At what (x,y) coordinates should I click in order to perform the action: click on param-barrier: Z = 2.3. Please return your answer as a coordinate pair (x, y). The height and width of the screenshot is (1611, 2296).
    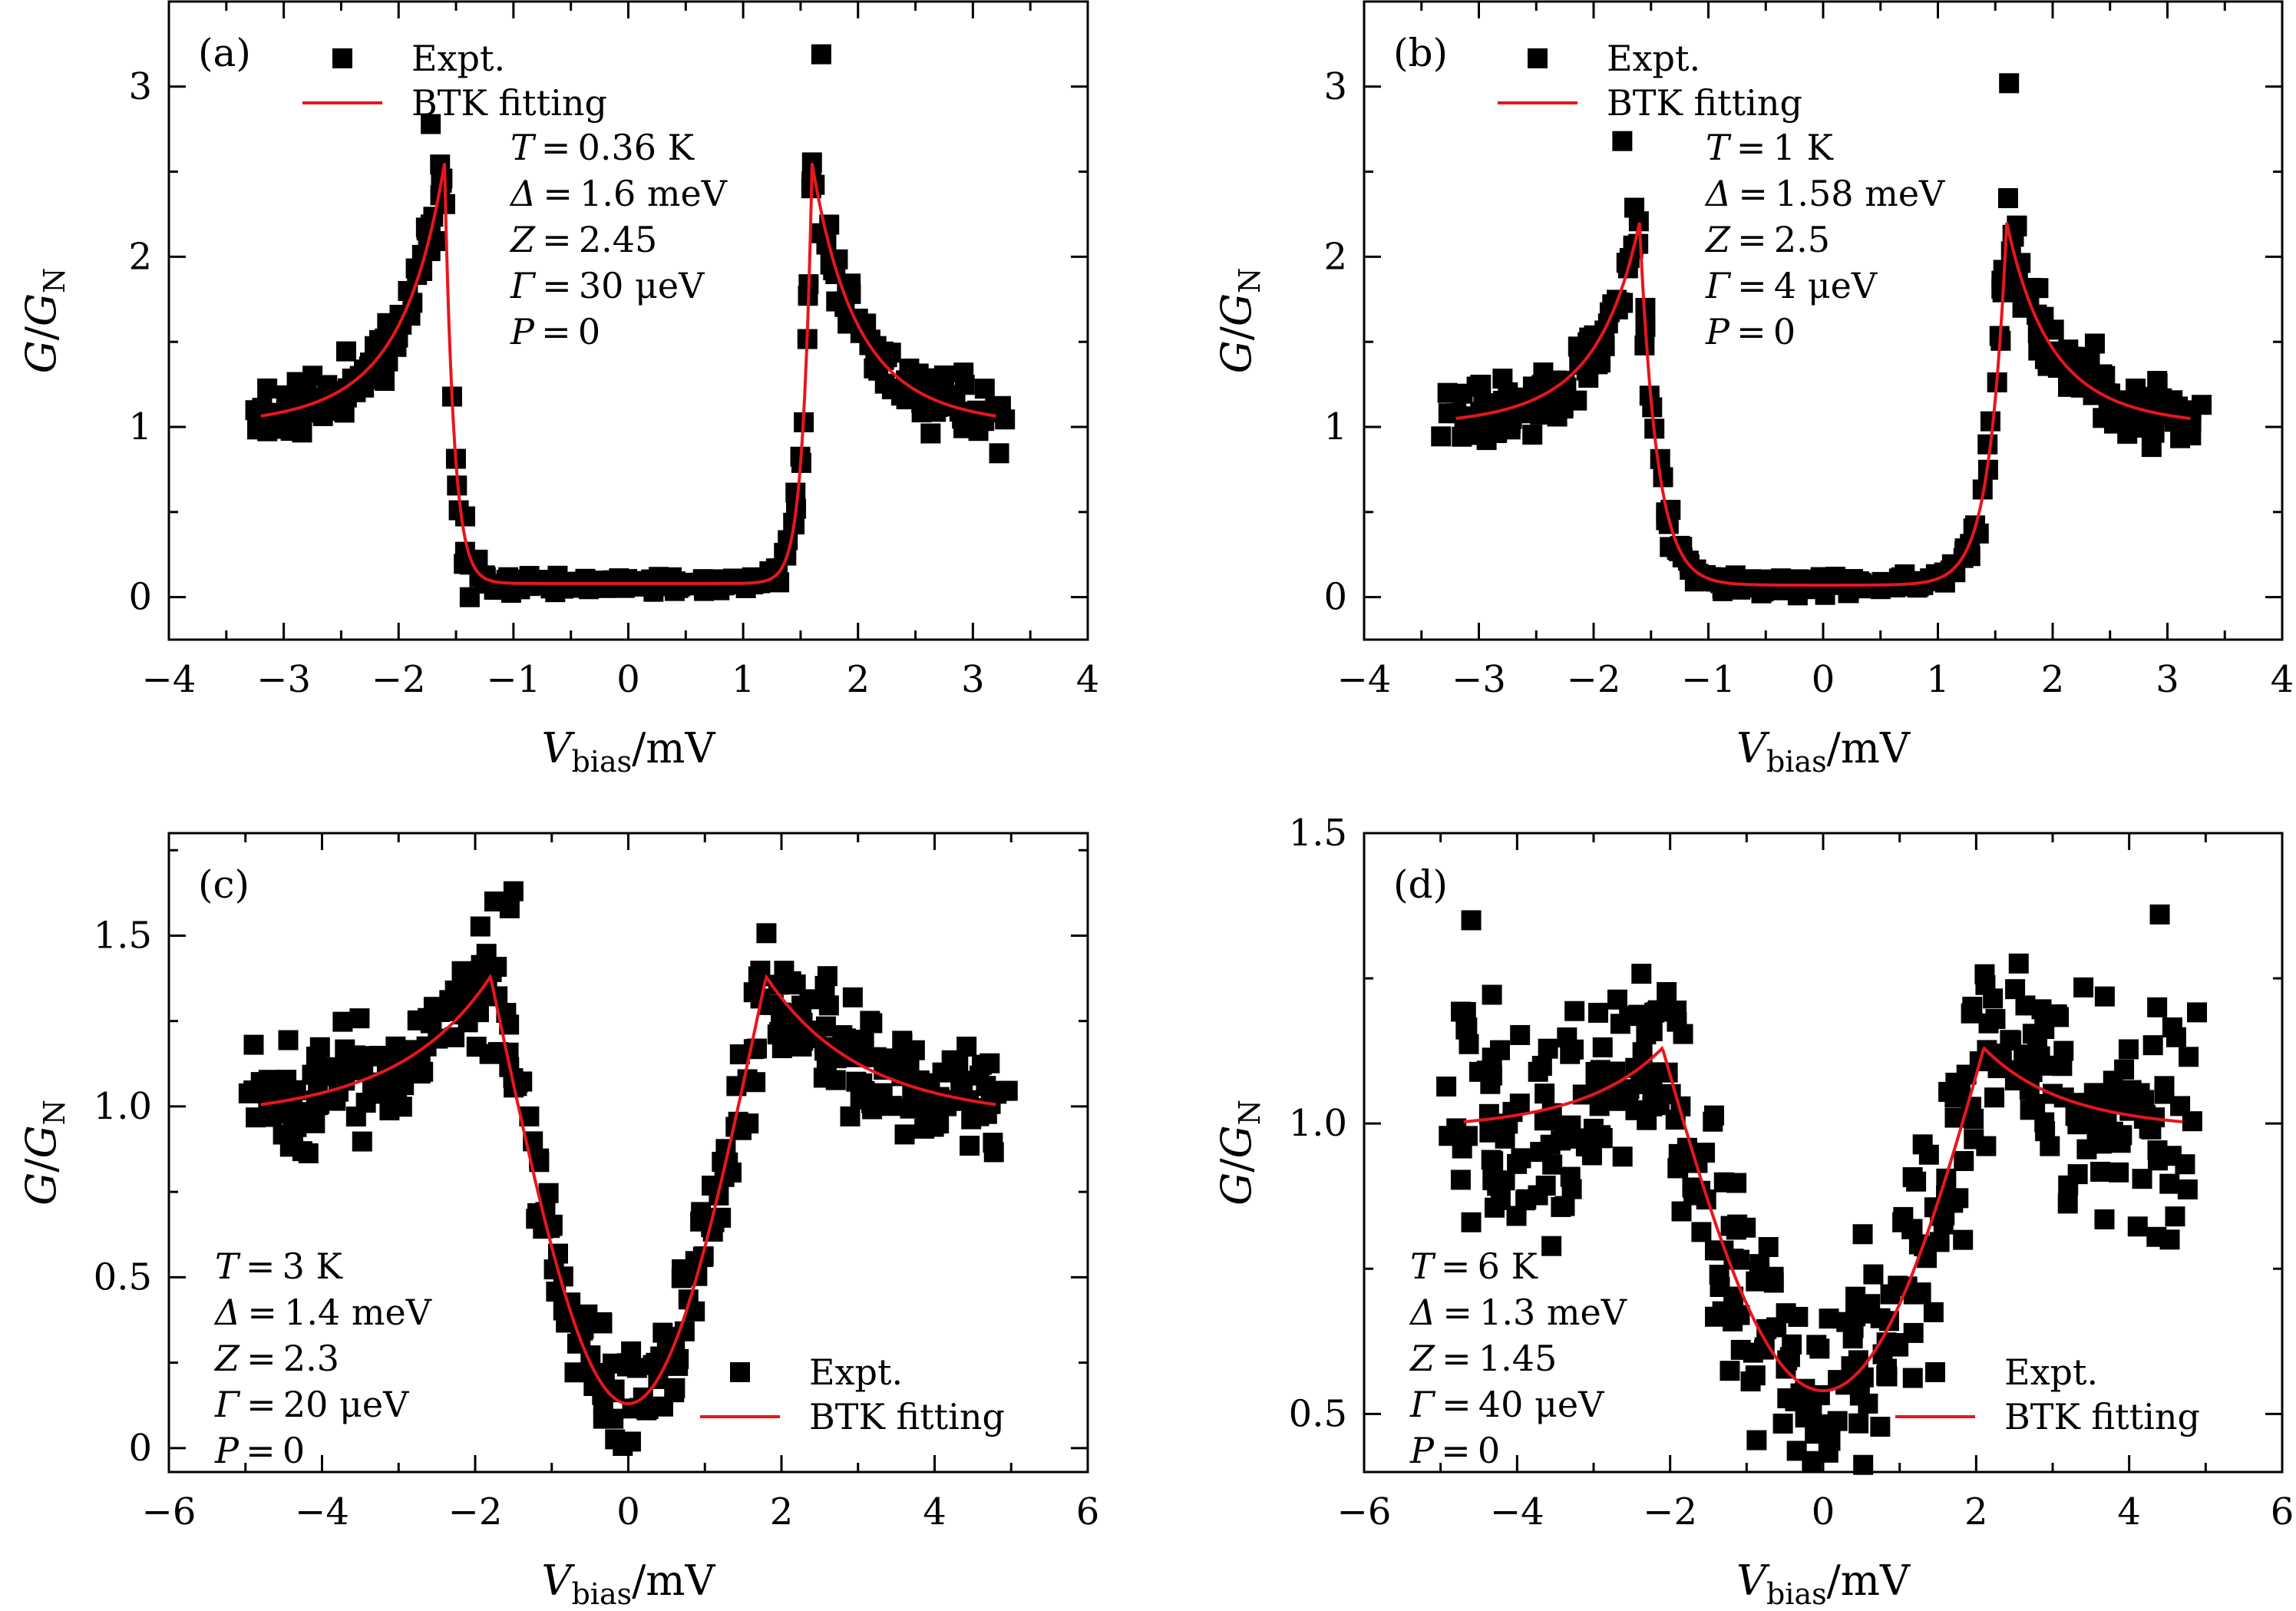
    Looking at the image, I should click on (276, 1358).